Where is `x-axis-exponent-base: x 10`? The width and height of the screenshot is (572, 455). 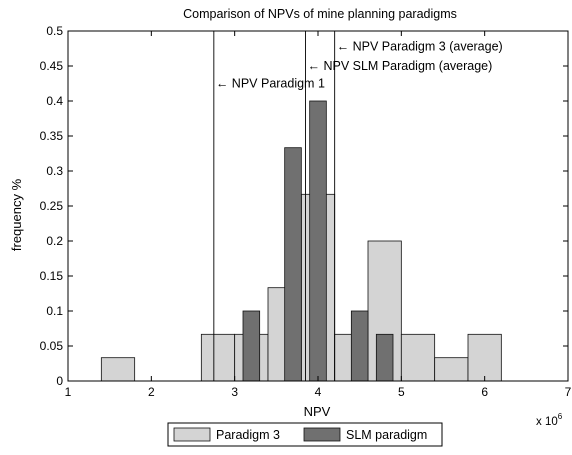 x-axis-exponent-base: x 10 is located at coordinates (547, 422).